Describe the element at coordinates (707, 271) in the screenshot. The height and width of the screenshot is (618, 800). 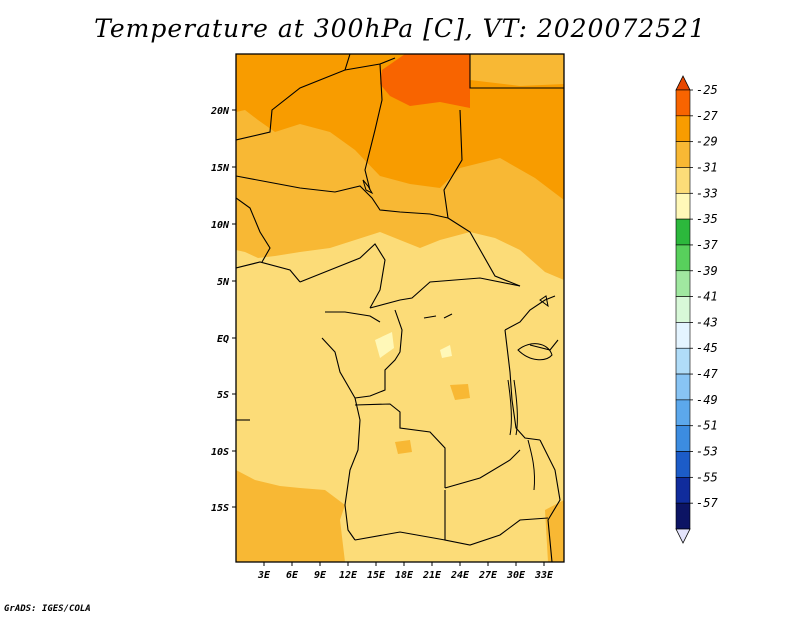
I see `legend-label: -39` at that location.